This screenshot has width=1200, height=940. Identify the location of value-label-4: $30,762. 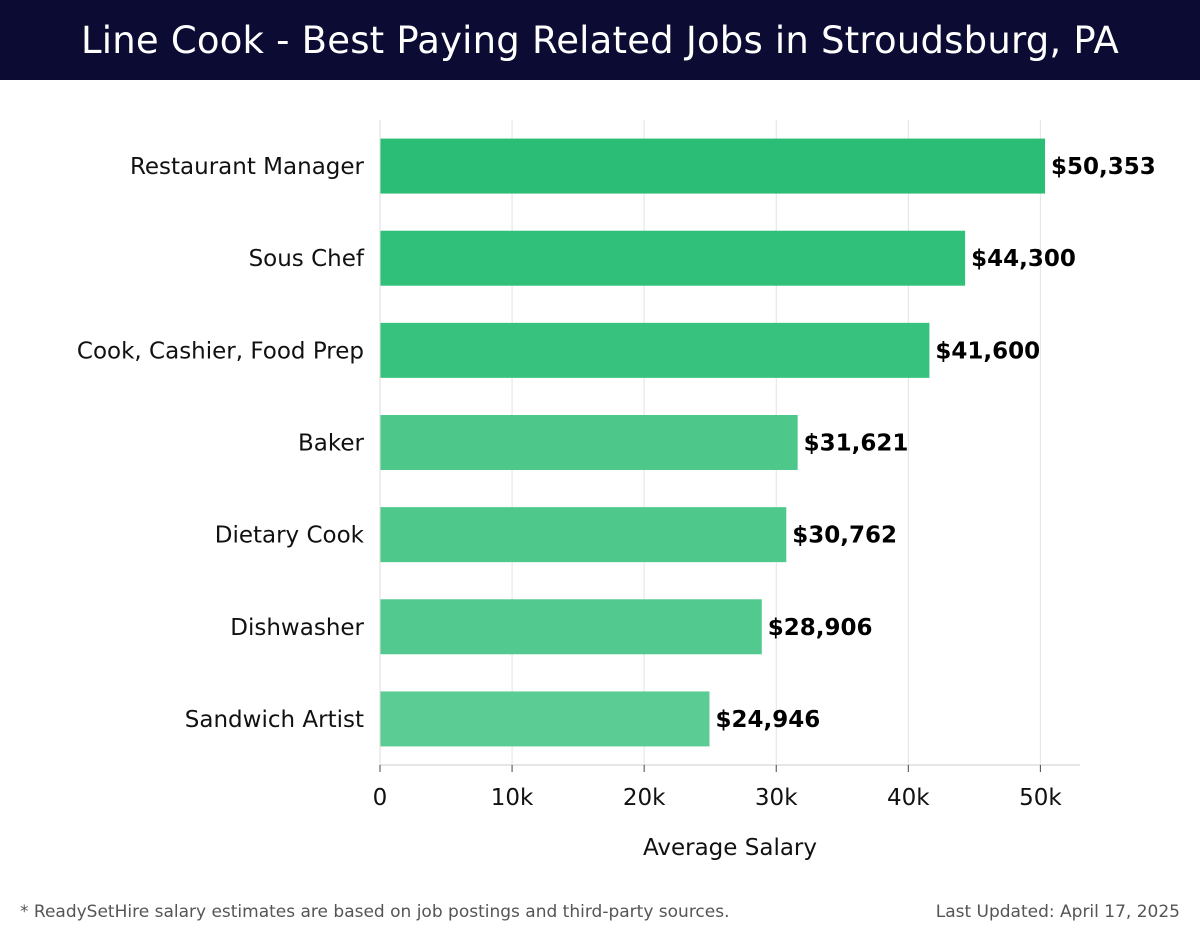
(844, 536).